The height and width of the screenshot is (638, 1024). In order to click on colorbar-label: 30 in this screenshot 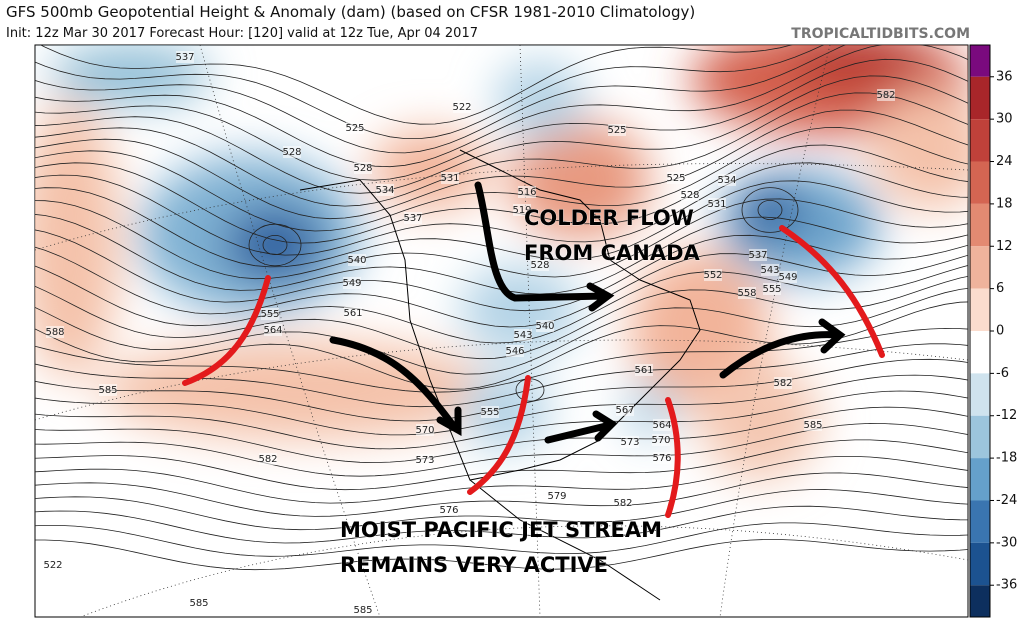, I will do `click(1004, 119)`.